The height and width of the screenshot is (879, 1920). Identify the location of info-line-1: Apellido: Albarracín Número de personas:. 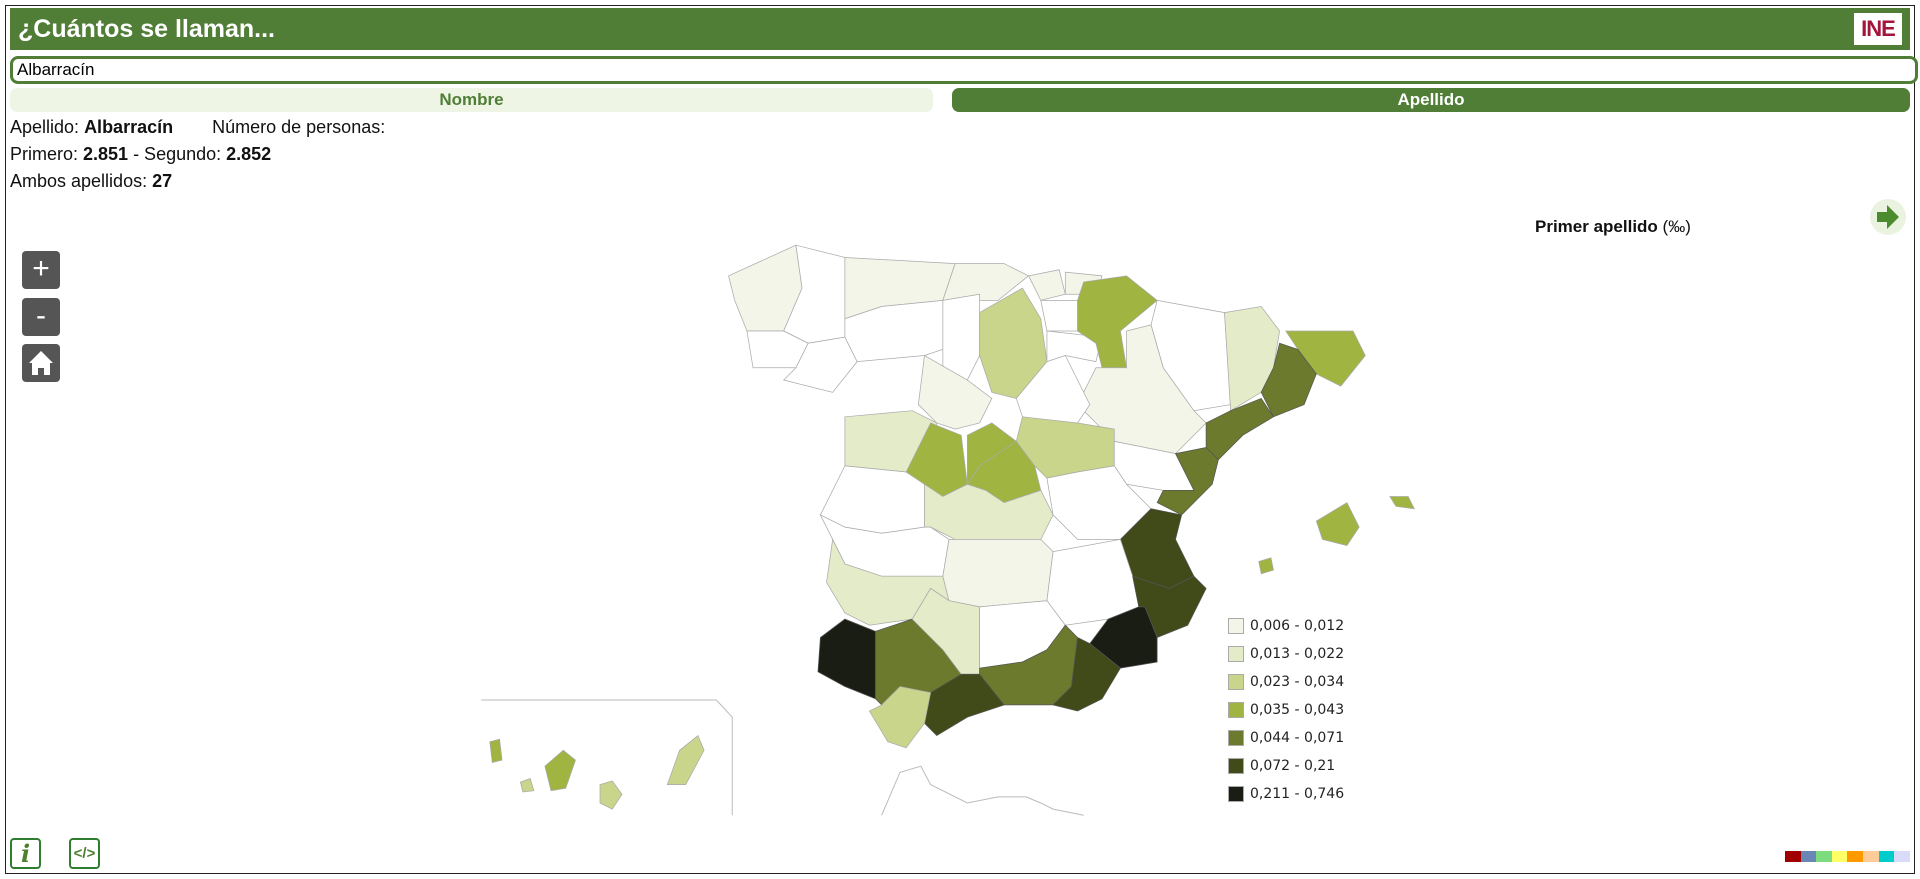
(197, 127).